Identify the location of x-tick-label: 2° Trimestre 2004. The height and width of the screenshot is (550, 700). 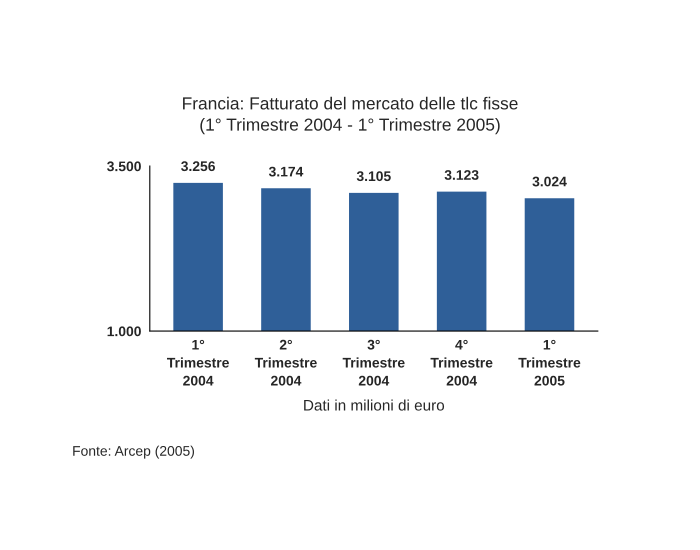
(285, 363).